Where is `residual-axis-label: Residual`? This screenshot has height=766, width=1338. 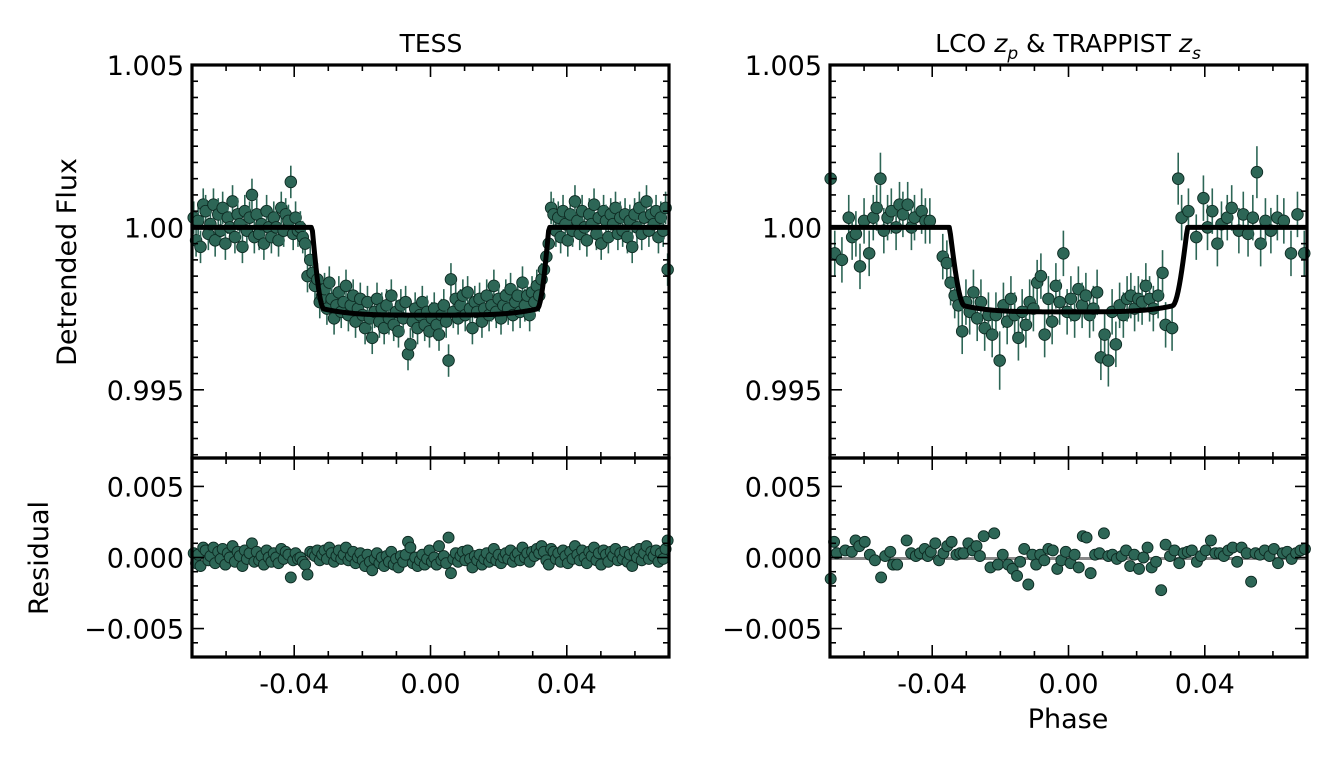
residual-axis-label: Residual is located at coordinates (39, 558).